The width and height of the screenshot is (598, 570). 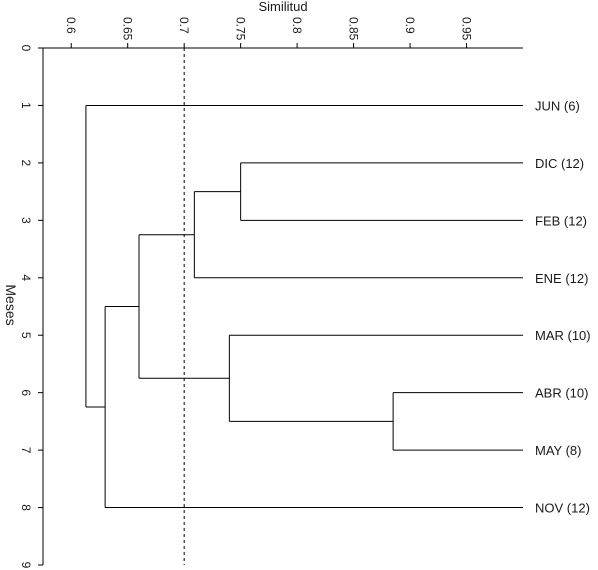 What do you see at coordinates (26, 450) in the screenshot?
I see `y-tick-label: 7` at bounding box center [26, 450].